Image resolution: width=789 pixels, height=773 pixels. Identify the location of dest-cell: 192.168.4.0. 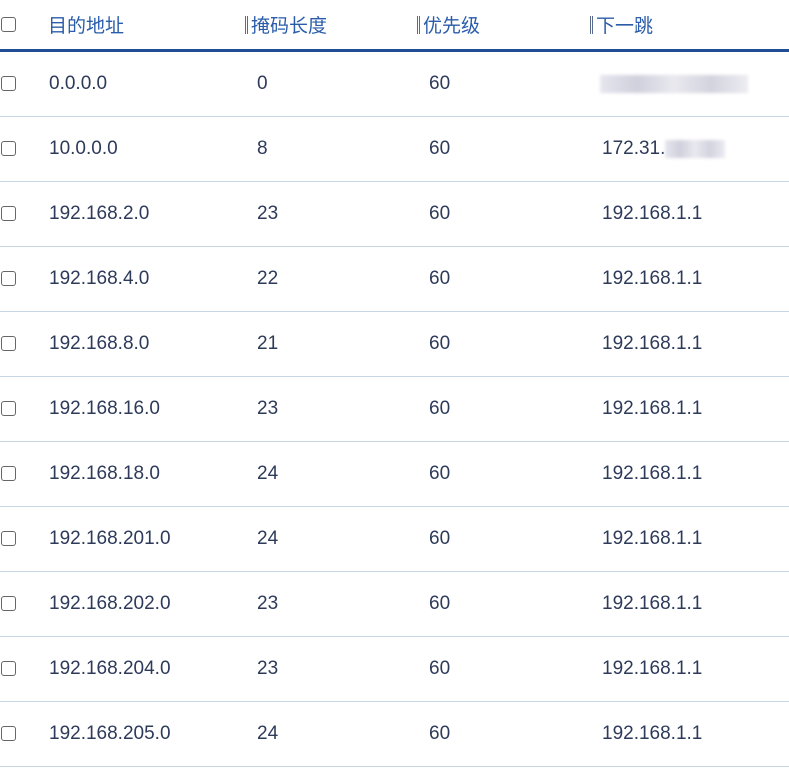
(146, 279).